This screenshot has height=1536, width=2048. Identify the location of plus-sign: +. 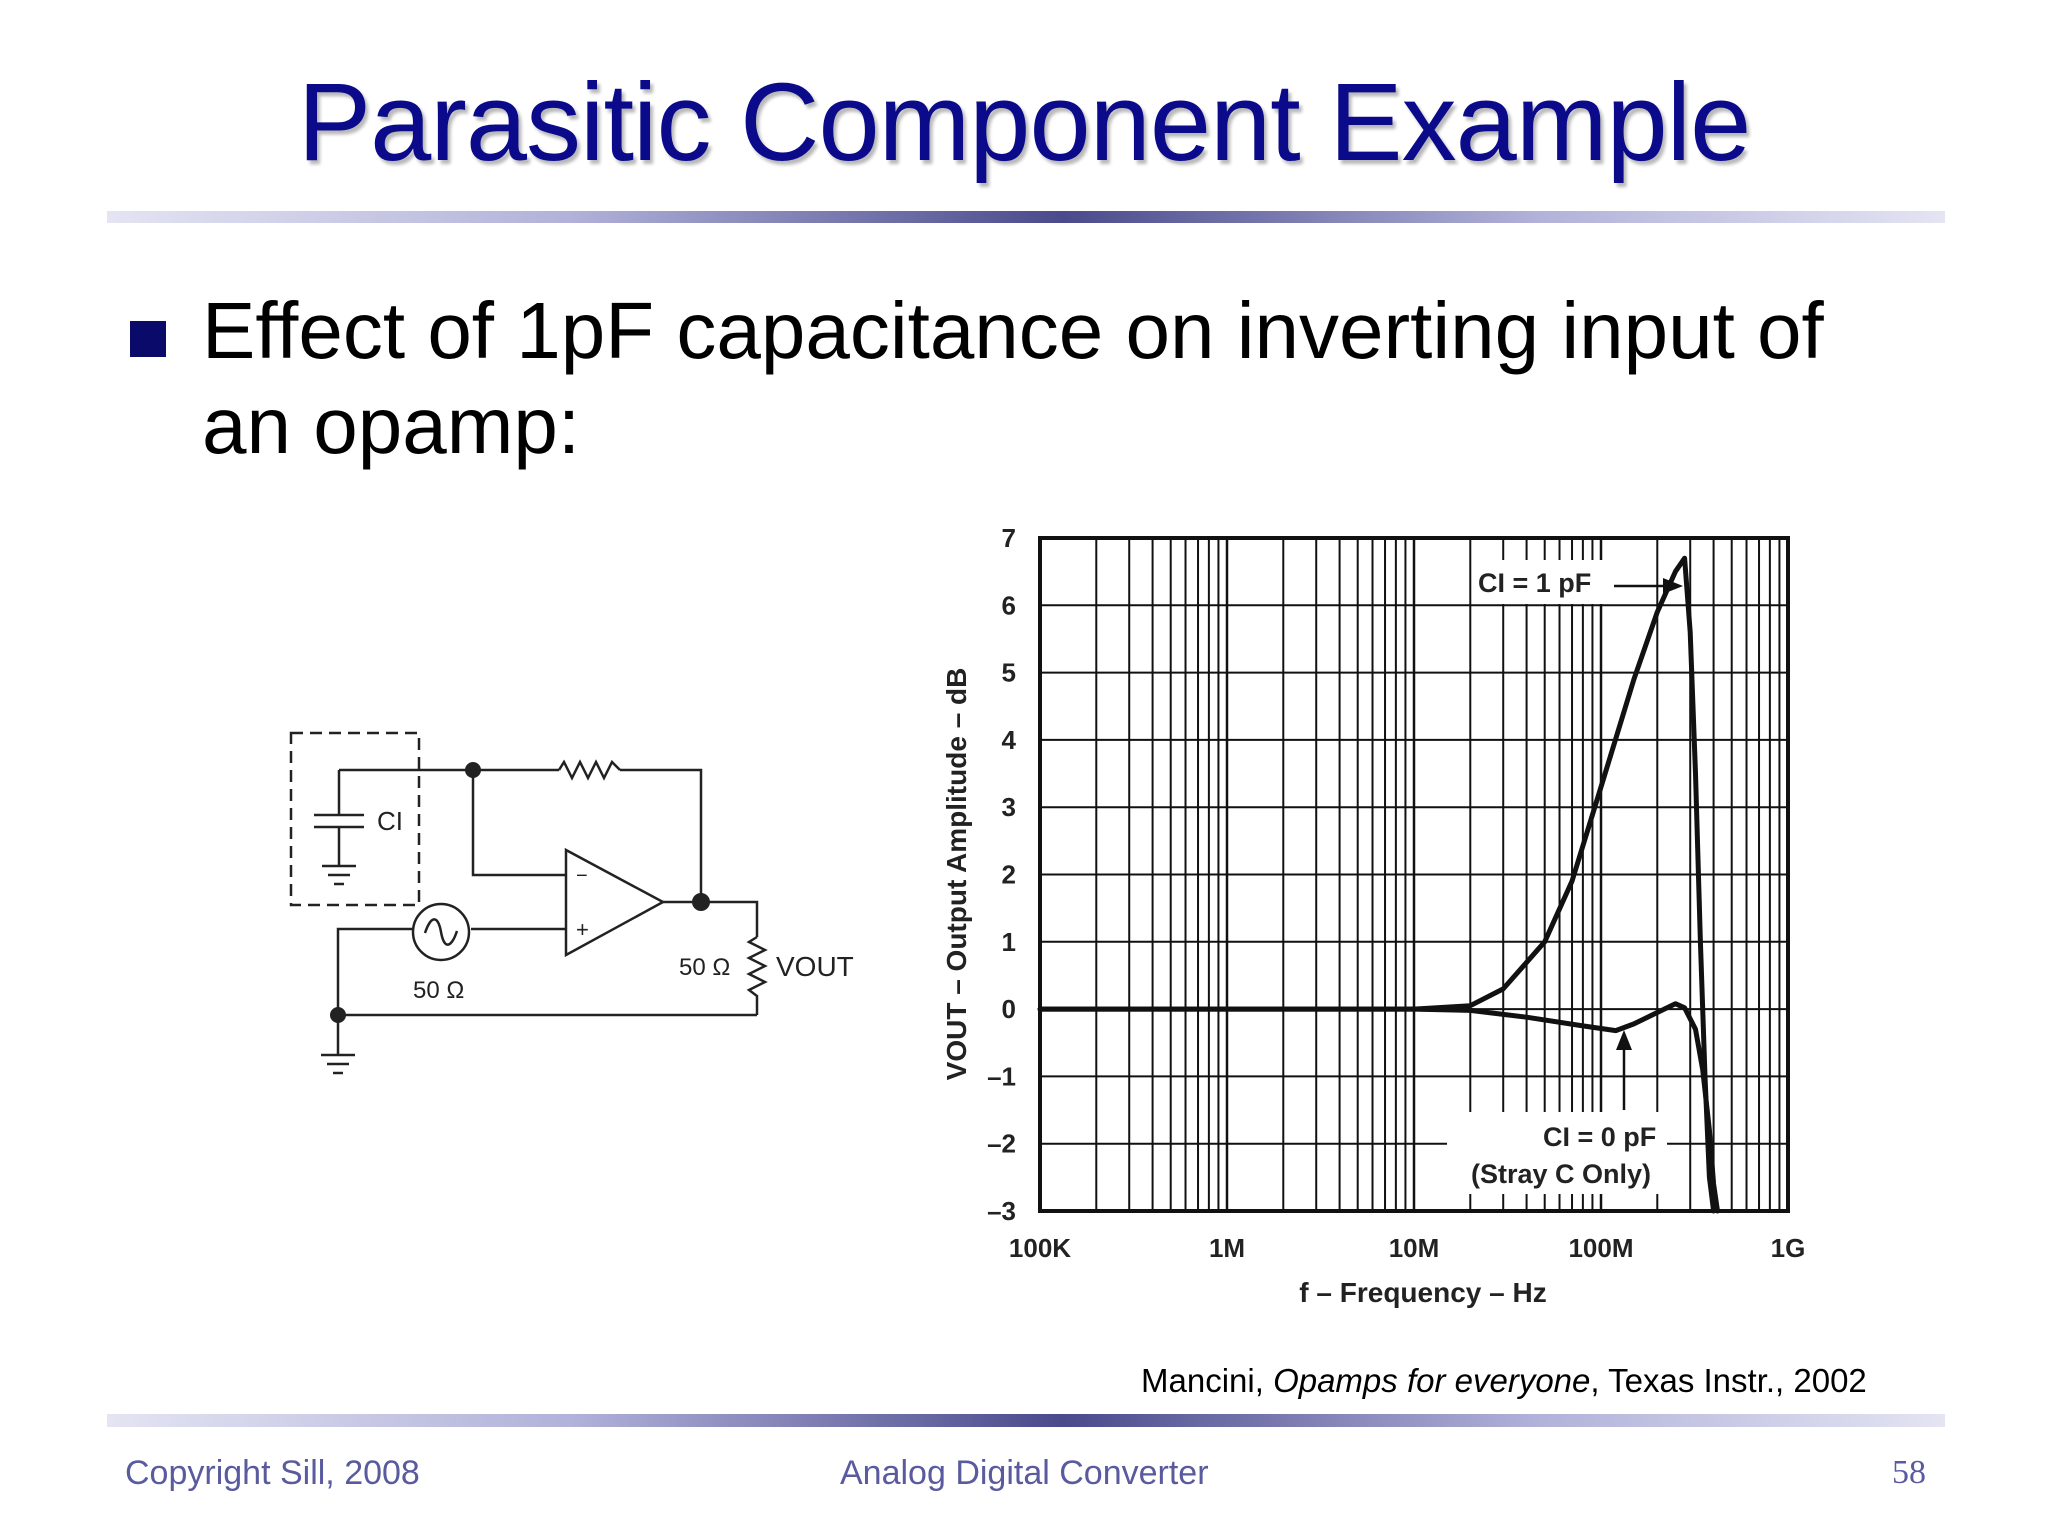
(582, 929).